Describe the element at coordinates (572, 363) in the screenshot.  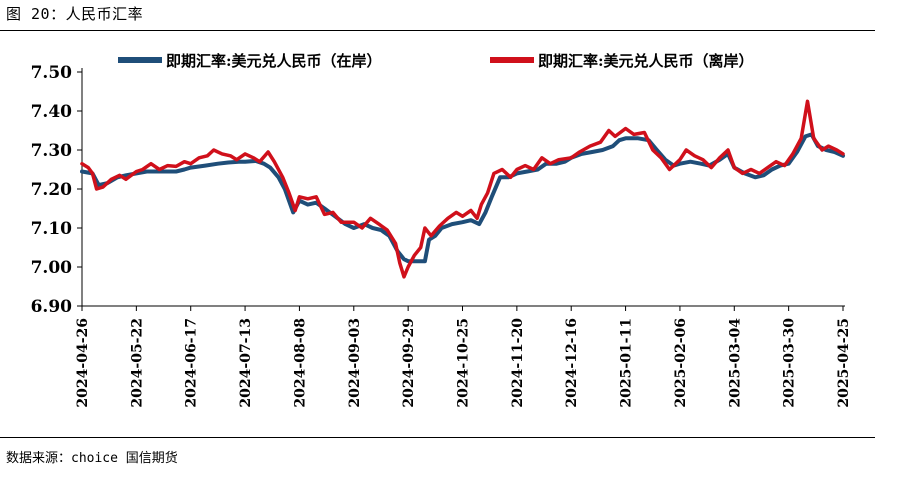
I see `x-tick-label: 2024-12-16` at that location.